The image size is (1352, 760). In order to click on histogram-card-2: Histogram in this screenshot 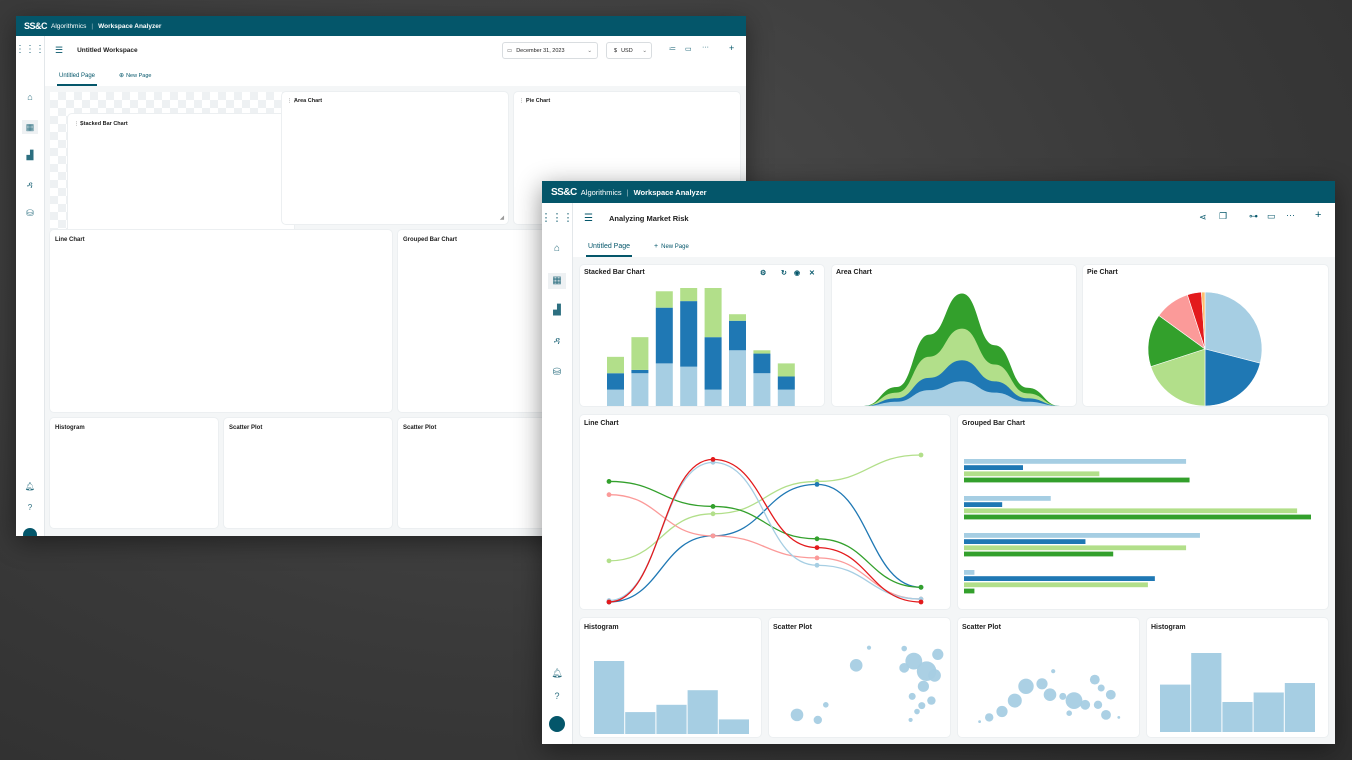, I will do `click(1237, 677)`.